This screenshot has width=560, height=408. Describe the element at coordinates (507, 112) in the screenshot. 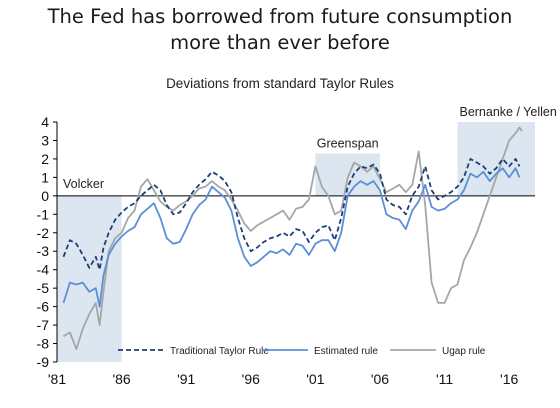

I see `region-label: Bernanke / Yellen` at that location.